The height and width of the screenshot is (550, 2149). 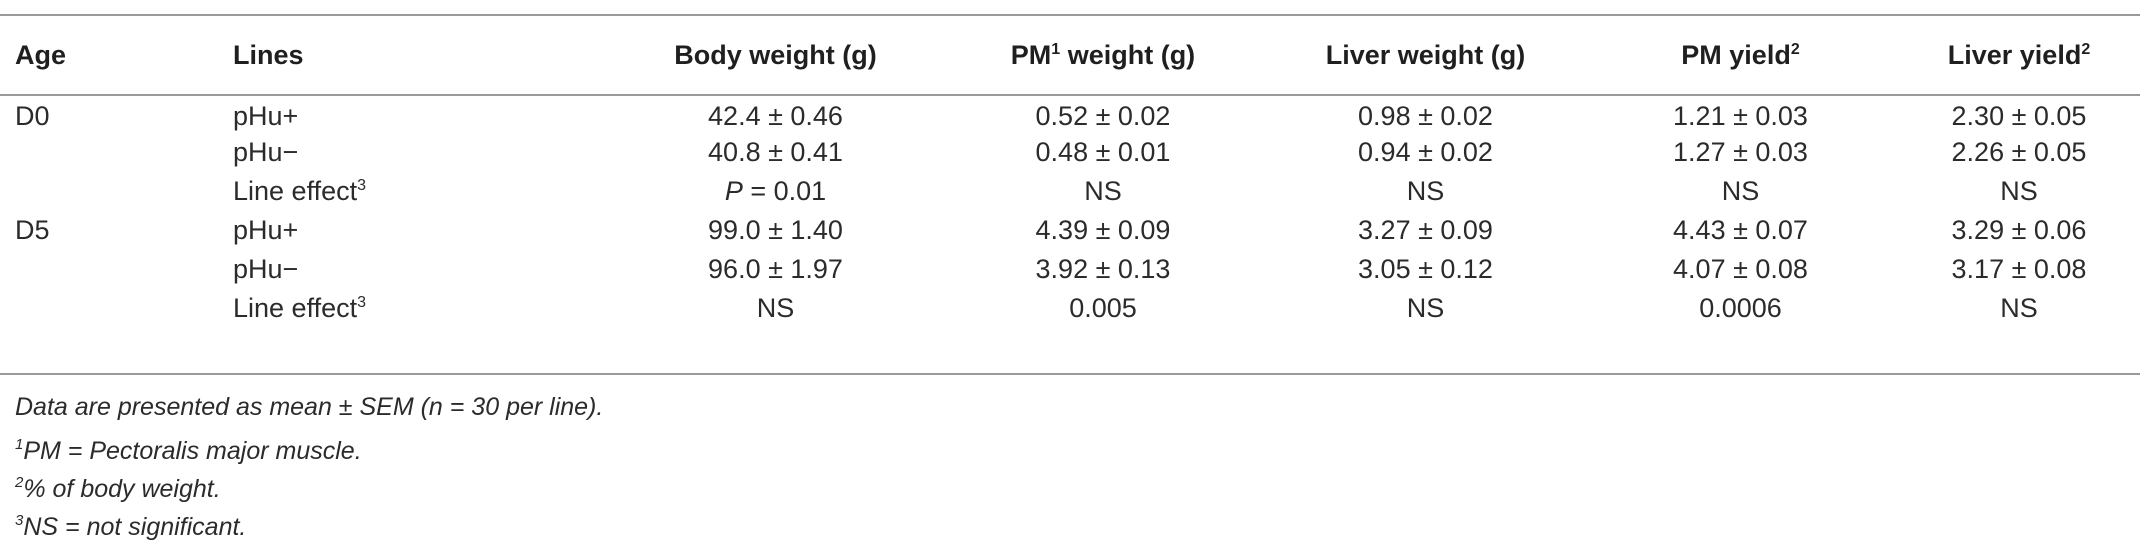 I want to click on header-liver-yield: Liver yield2, so click(x=2019, y=55).